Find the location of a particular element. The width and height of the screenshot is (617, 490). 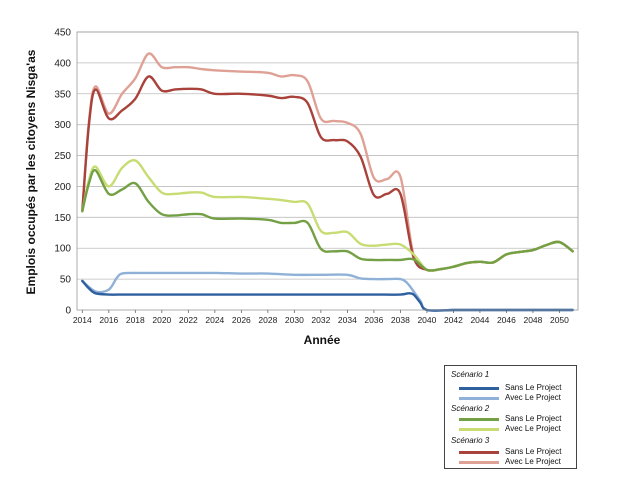

x-tick-label: 2044 is located at coordinates (479, 320).